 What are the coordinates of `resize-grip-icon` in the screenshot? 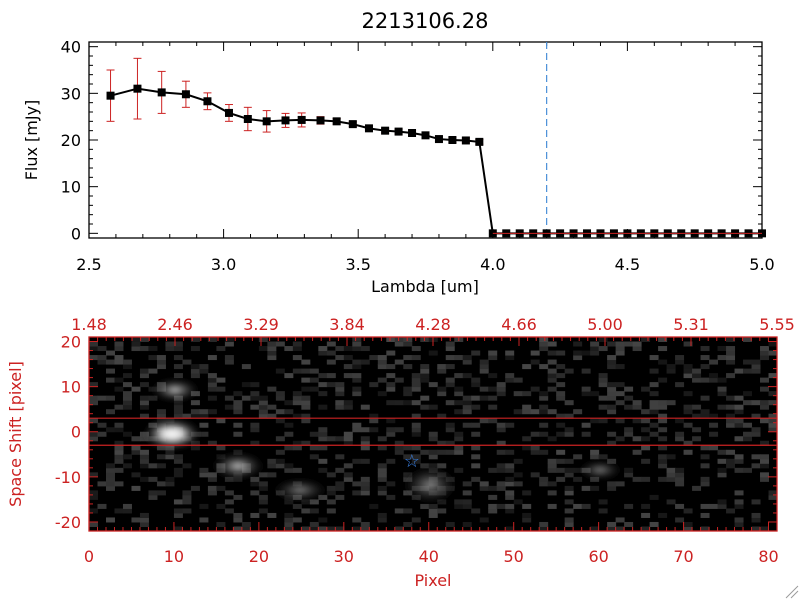 It's located at (792, 592).